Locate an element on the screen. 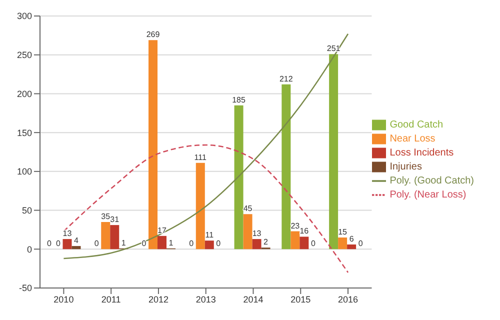  data-label: 15 is located at coordinates (343, 231).